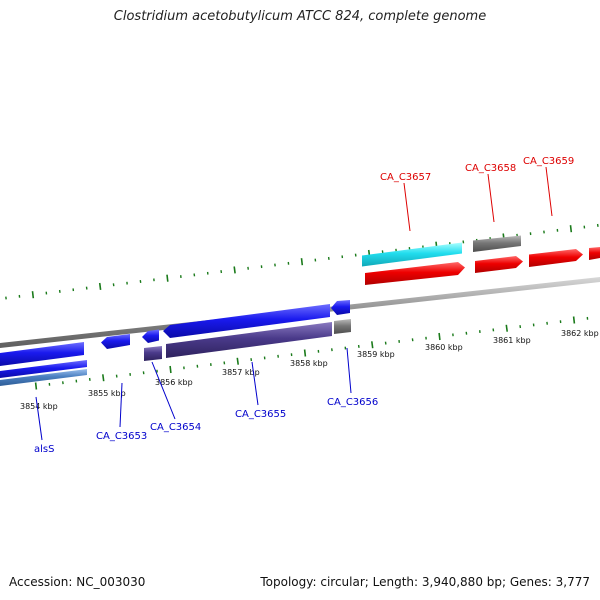 Image resolution: width=600 pixels, height=600 pixels. I want to click on forward-gene-red-edge, so click(594, 253).